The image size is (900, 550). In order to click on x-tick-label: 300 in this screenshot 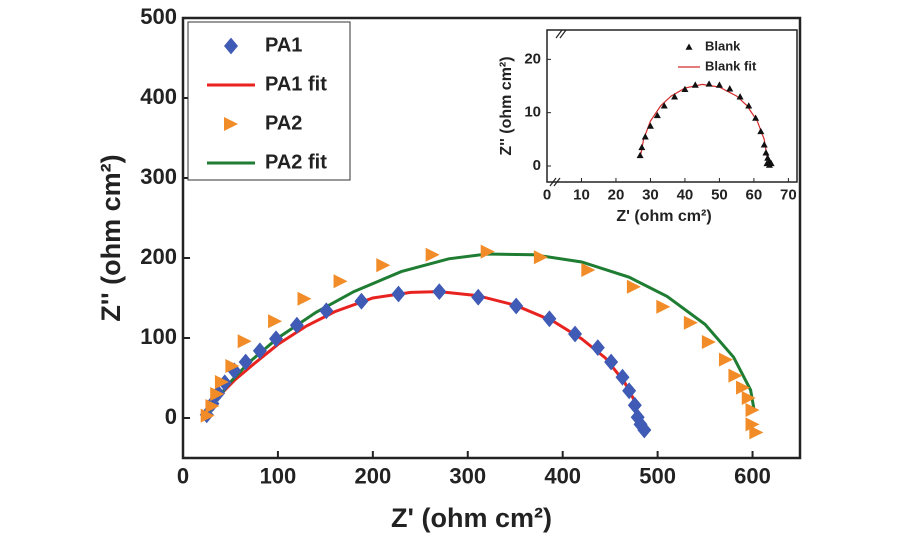, I will do `click(467, 476)`.